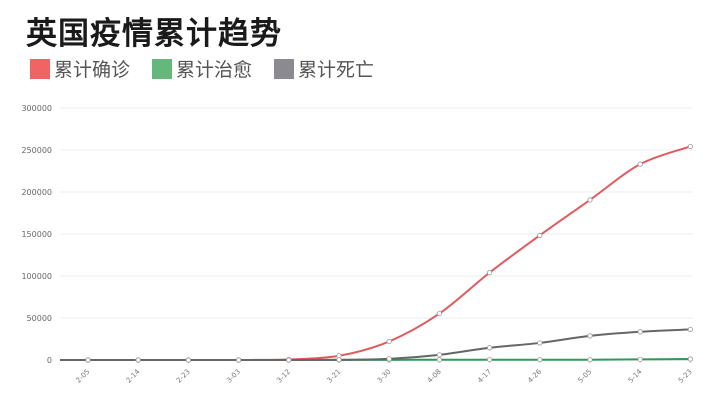 The image size is (713, 401). I want to click on y-tick-label-200000: 200000, so click(36, 192).